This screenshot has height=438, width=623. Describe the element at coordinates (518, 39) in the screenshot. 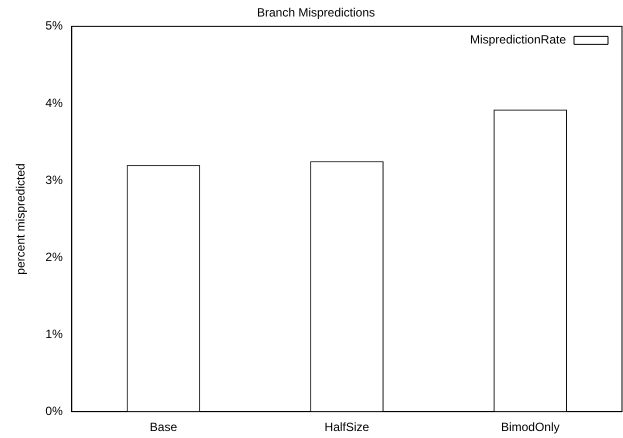

I see `text: MispredictionRate` at that location.